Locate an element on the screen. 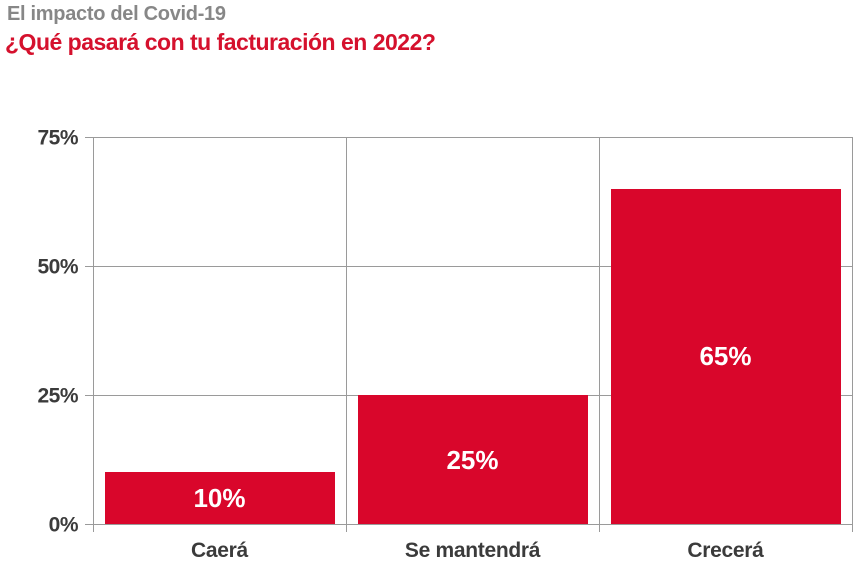 The height and width of the screenshot is (580, 861). bar-value-label: 25% is located at coordinates (472, 459).